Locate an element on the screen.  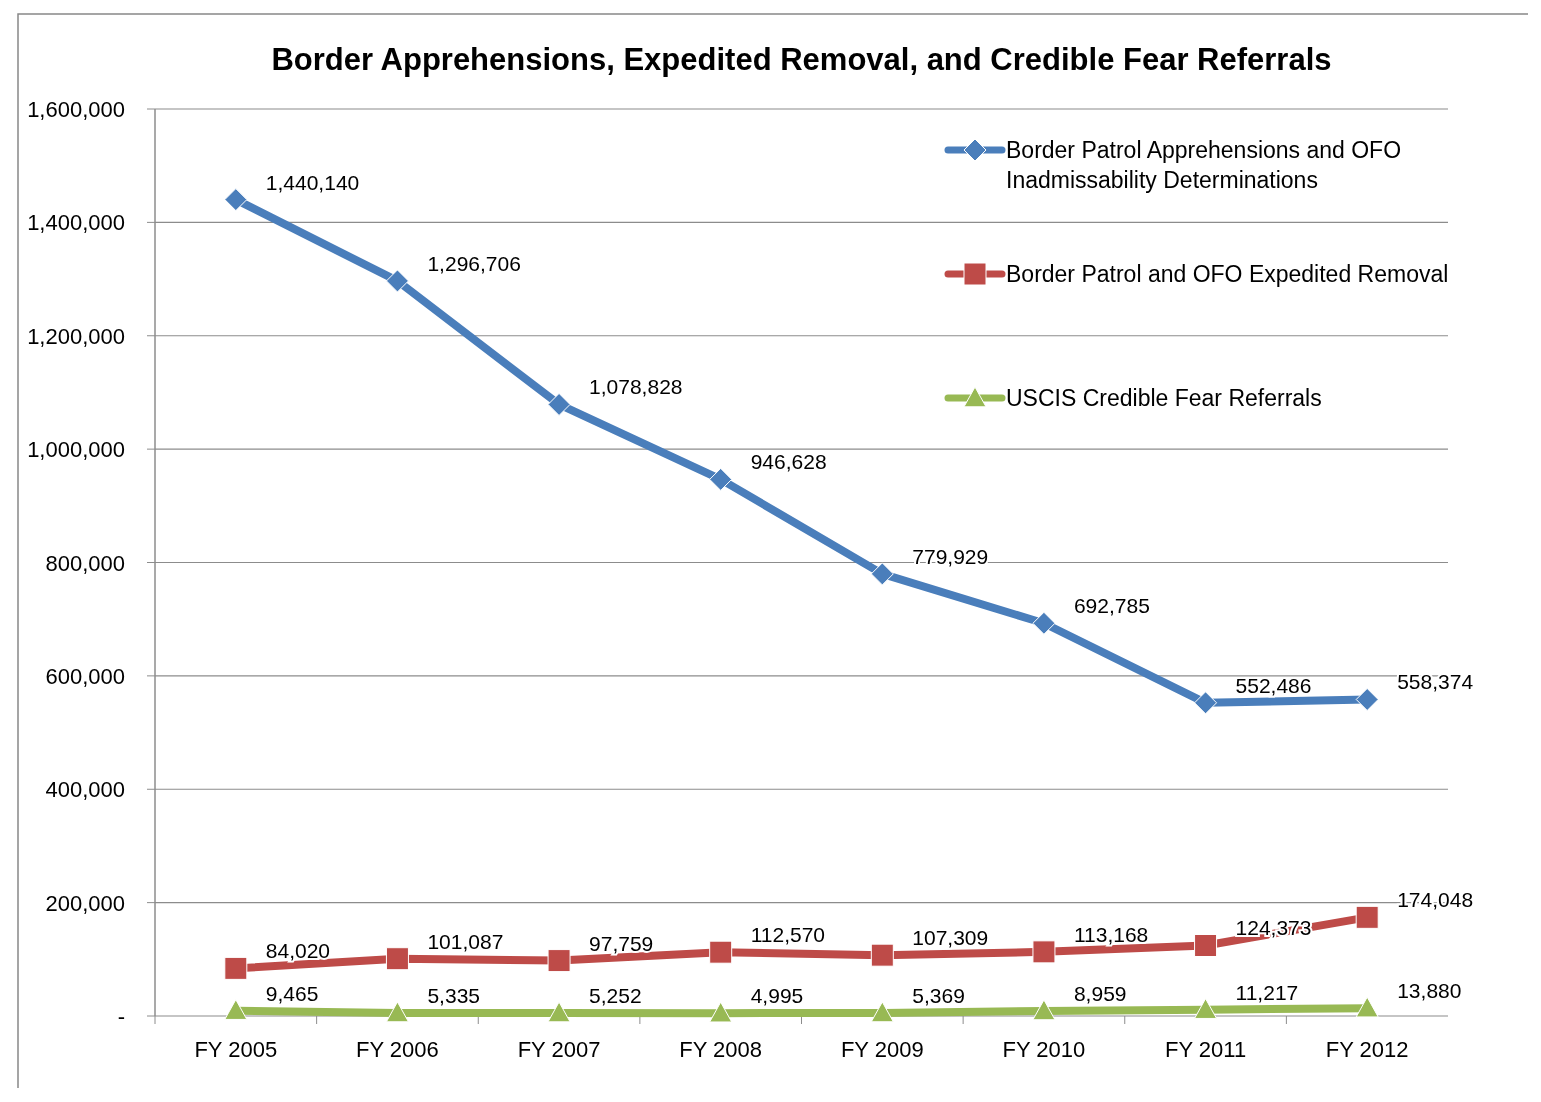
x-tick-label: FY 2011 is located at coordinates (1205, 1049).